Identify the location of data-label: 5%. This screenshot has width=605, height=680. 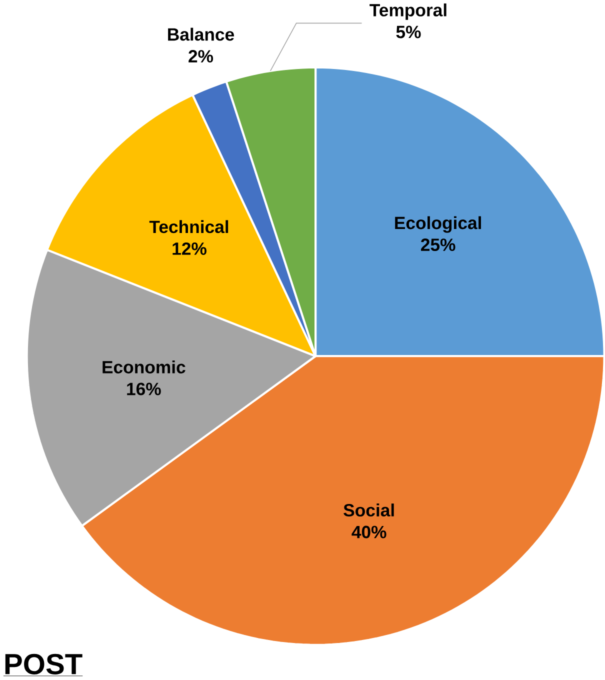
(408, 32).